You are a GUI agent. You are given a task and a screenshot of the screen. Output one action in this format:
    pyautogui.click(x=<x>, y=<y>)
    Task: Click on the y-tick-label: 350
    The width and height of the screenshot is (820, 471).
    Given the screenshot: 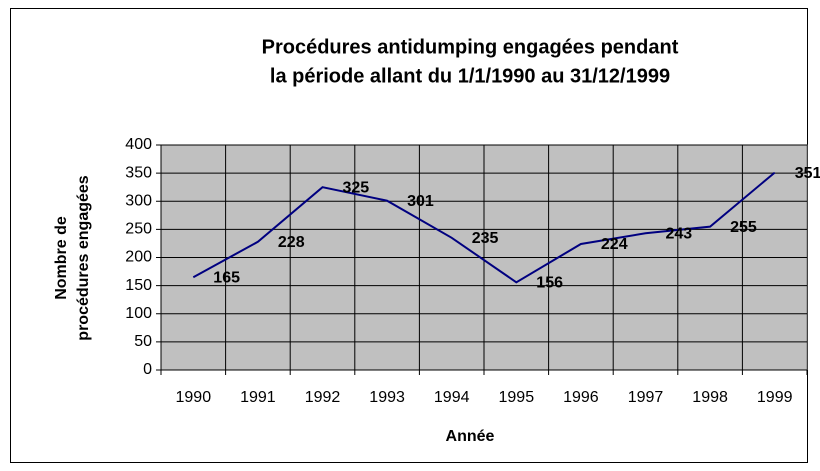 What is the action you would take?
    pyautogui.click(x=138, y=172)
    